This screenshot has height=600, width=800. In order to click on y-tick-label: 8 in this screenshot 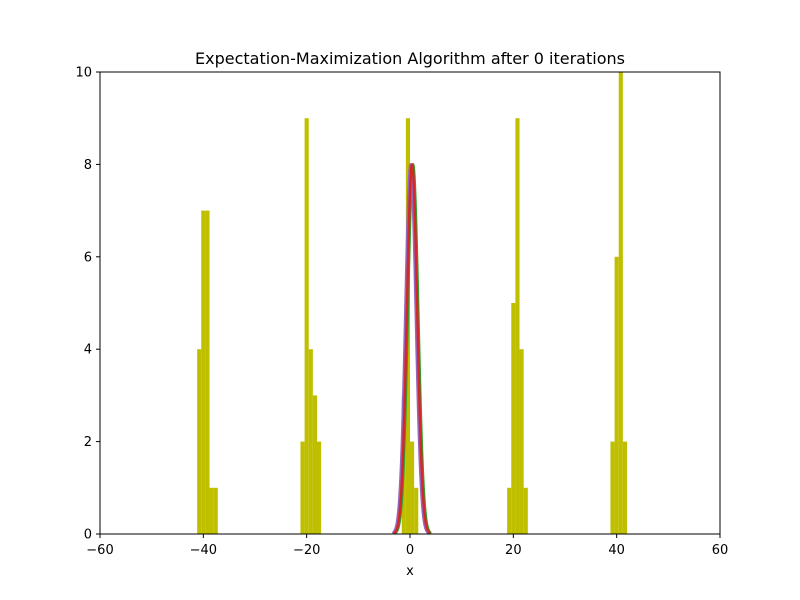, I will do `click(88, 165)`.